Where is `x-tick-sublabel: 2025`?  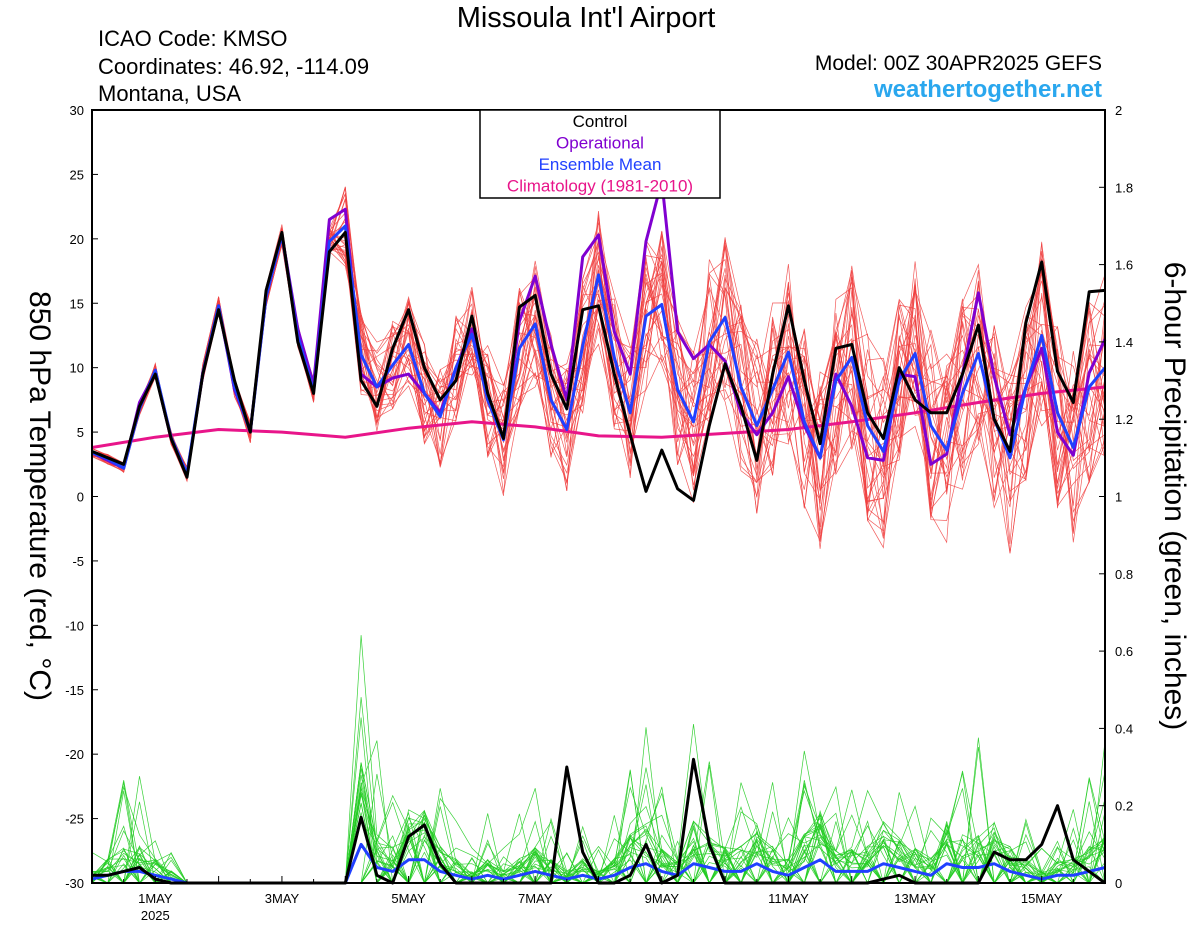
x-tick-sublabel: 2025 is located at coordinates (155, 915).